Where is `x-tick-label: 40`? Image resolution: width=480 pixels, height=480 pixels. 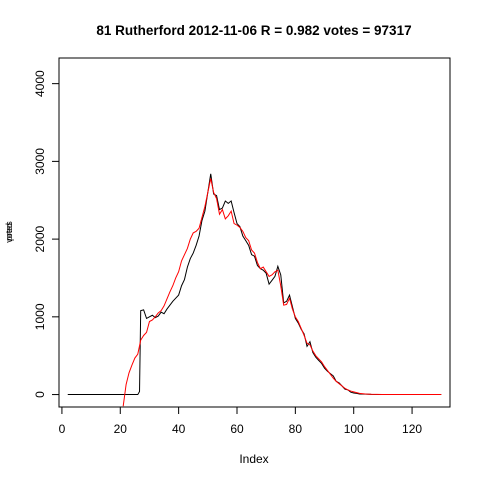 x-tick-label: 40 is located at coordinates (179, 429).